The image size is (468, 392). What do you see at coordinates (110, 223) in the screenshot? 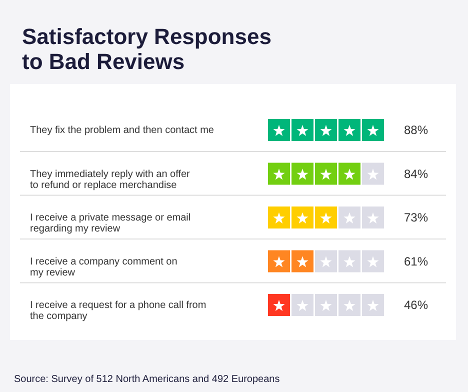
I see `category-label: I receive a private message or email regarding my review` at bounding box center [110, 223].